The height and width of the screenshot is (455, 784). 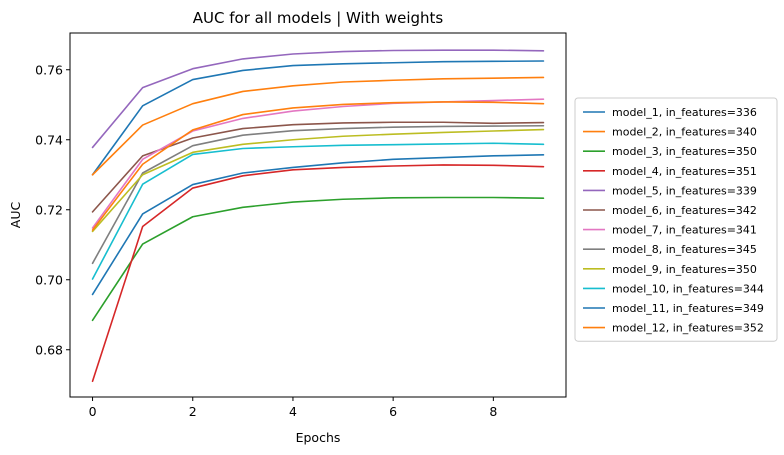 I want to click on legend-label: model_2, in_features=340, so click(x=684, y=132).